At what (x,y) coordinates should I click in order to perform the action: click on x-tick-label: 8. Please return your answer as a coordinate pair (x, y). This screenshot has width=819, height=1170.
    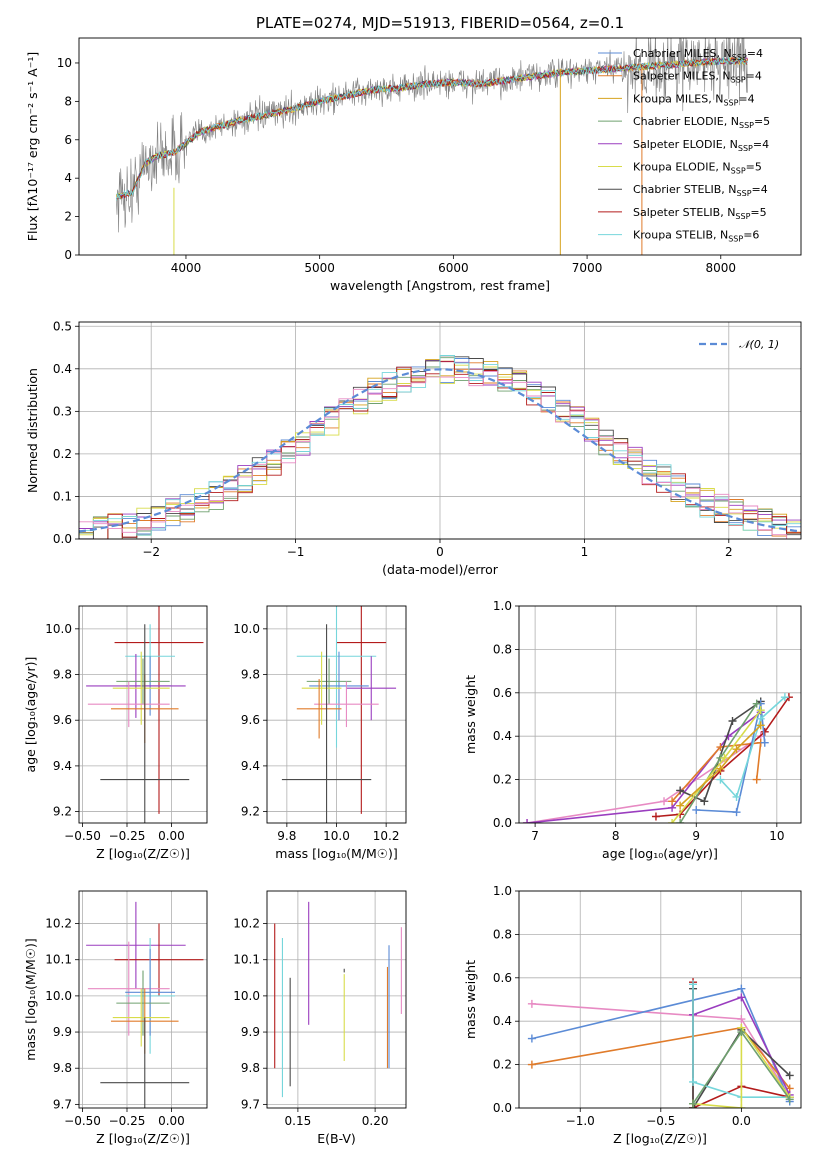
    Looking at the image, I should click on (616, 836).